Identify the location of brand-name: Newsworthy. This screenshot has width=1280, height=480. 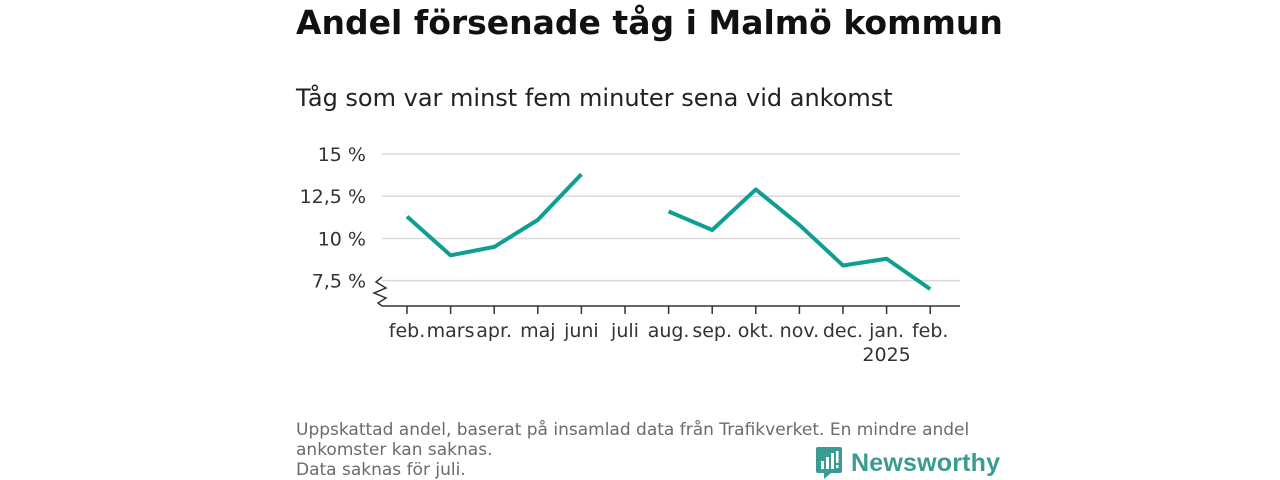
(926, 462).